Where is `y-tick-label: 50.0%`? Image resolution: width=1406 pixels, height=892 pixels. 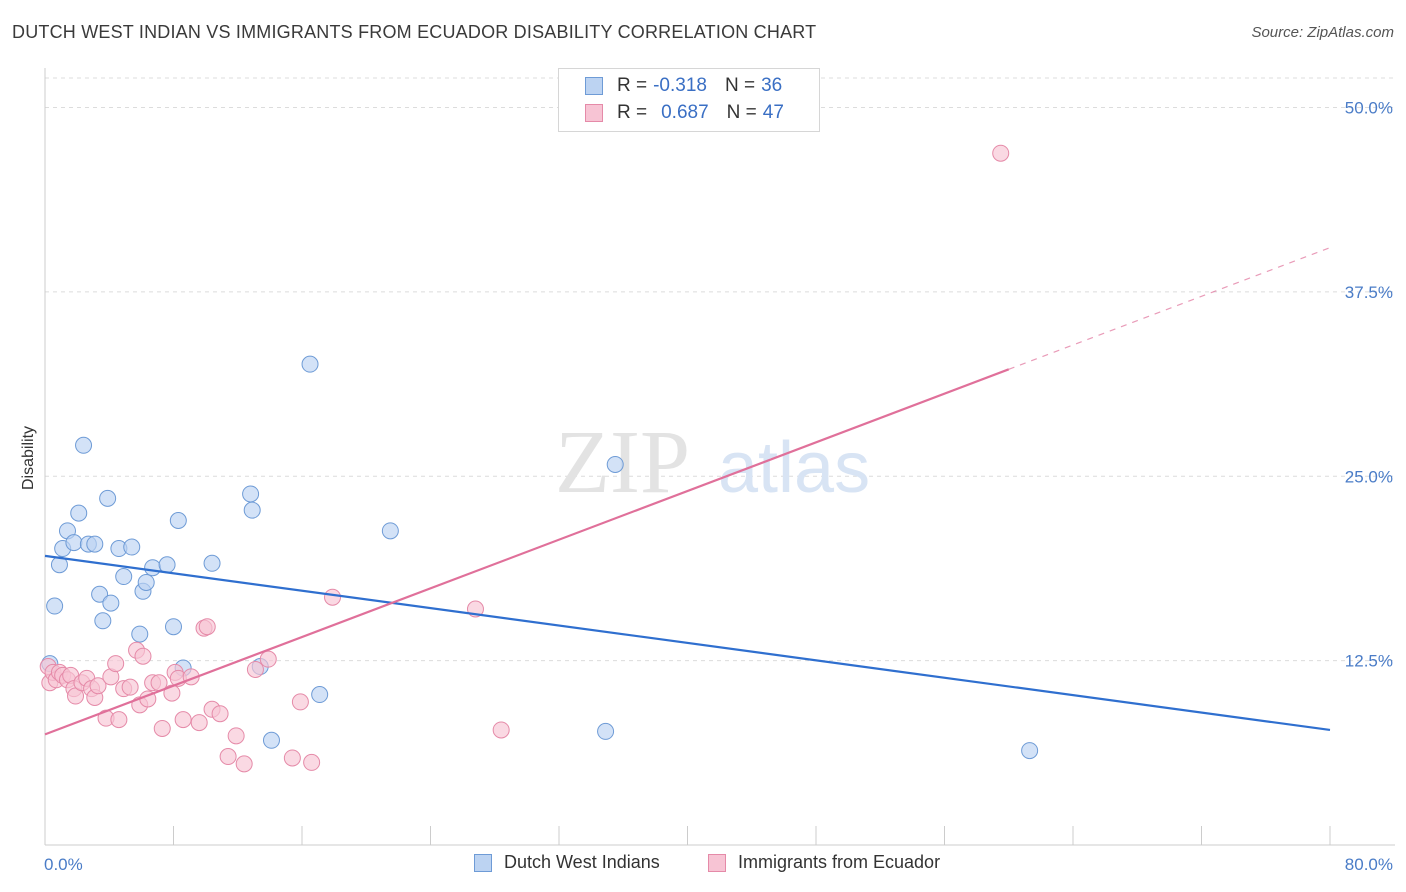 y-tick-label: 50.0% is located at coordinates (1369, 108).